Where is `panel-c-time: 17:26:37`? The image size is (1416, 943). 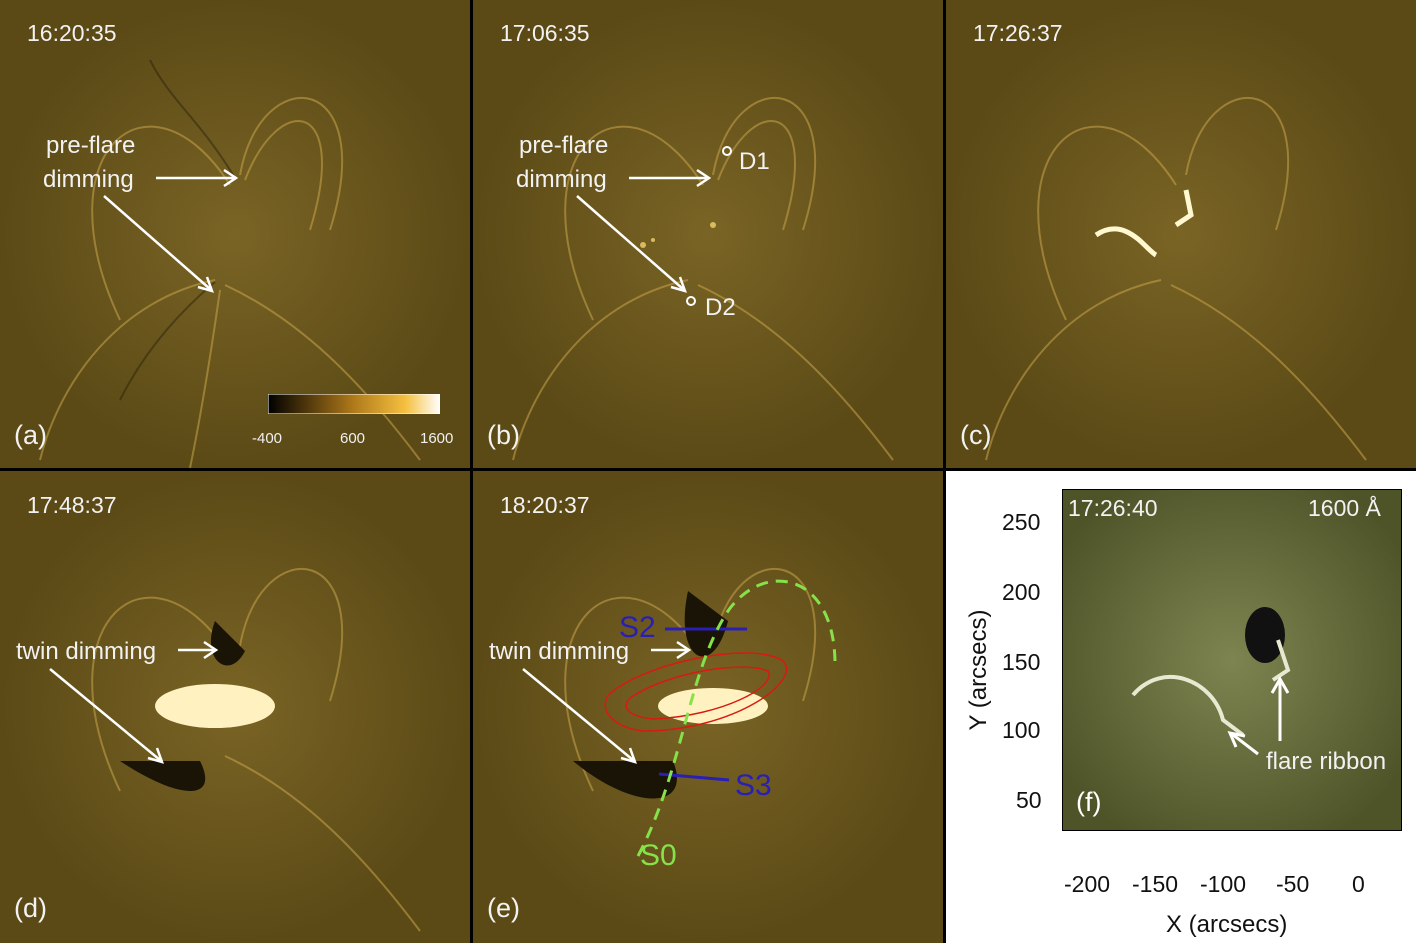
panel-c-time: 17:26:37 is located at coordinates (1018, 33).